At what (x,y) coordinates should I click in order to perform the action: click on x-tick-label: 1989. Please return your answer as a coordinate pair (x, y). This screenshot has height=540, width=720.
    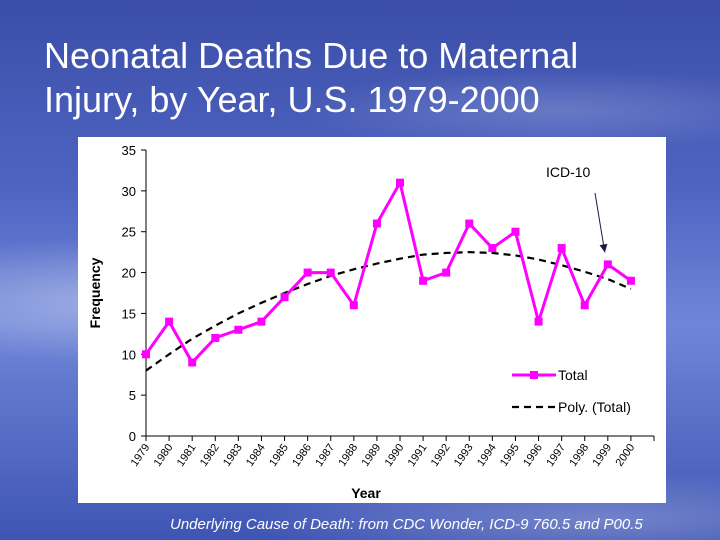
    Looking at the image, I should click on (371, 455).